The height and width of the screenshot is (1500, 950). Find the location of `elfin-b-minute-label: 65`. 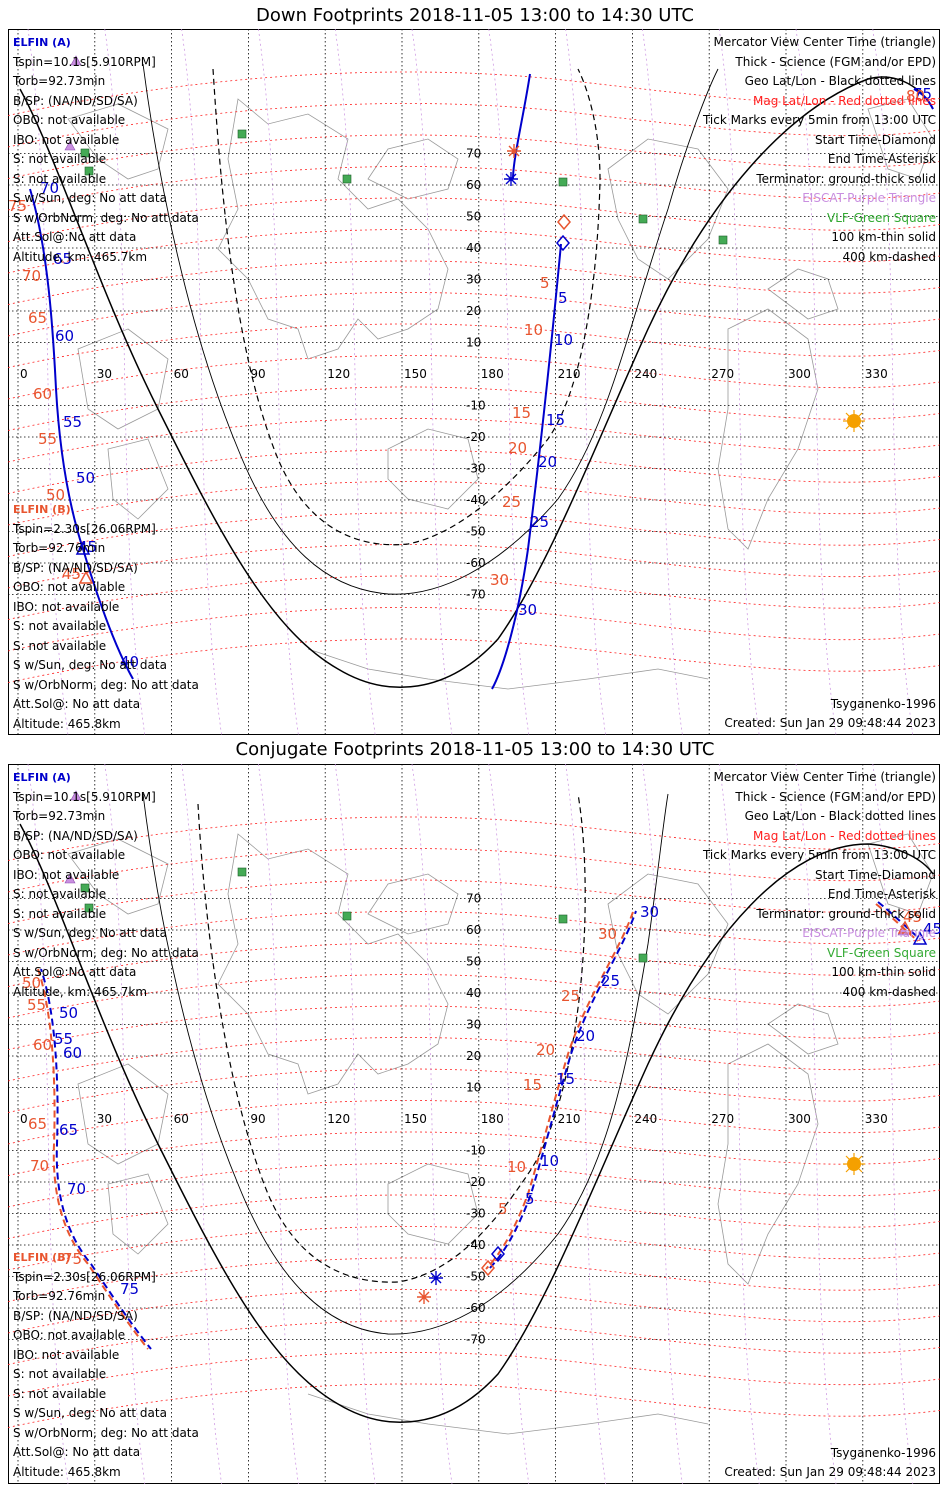

elfin-b-minute-label: 65 is located at coordinates (37, 1124).